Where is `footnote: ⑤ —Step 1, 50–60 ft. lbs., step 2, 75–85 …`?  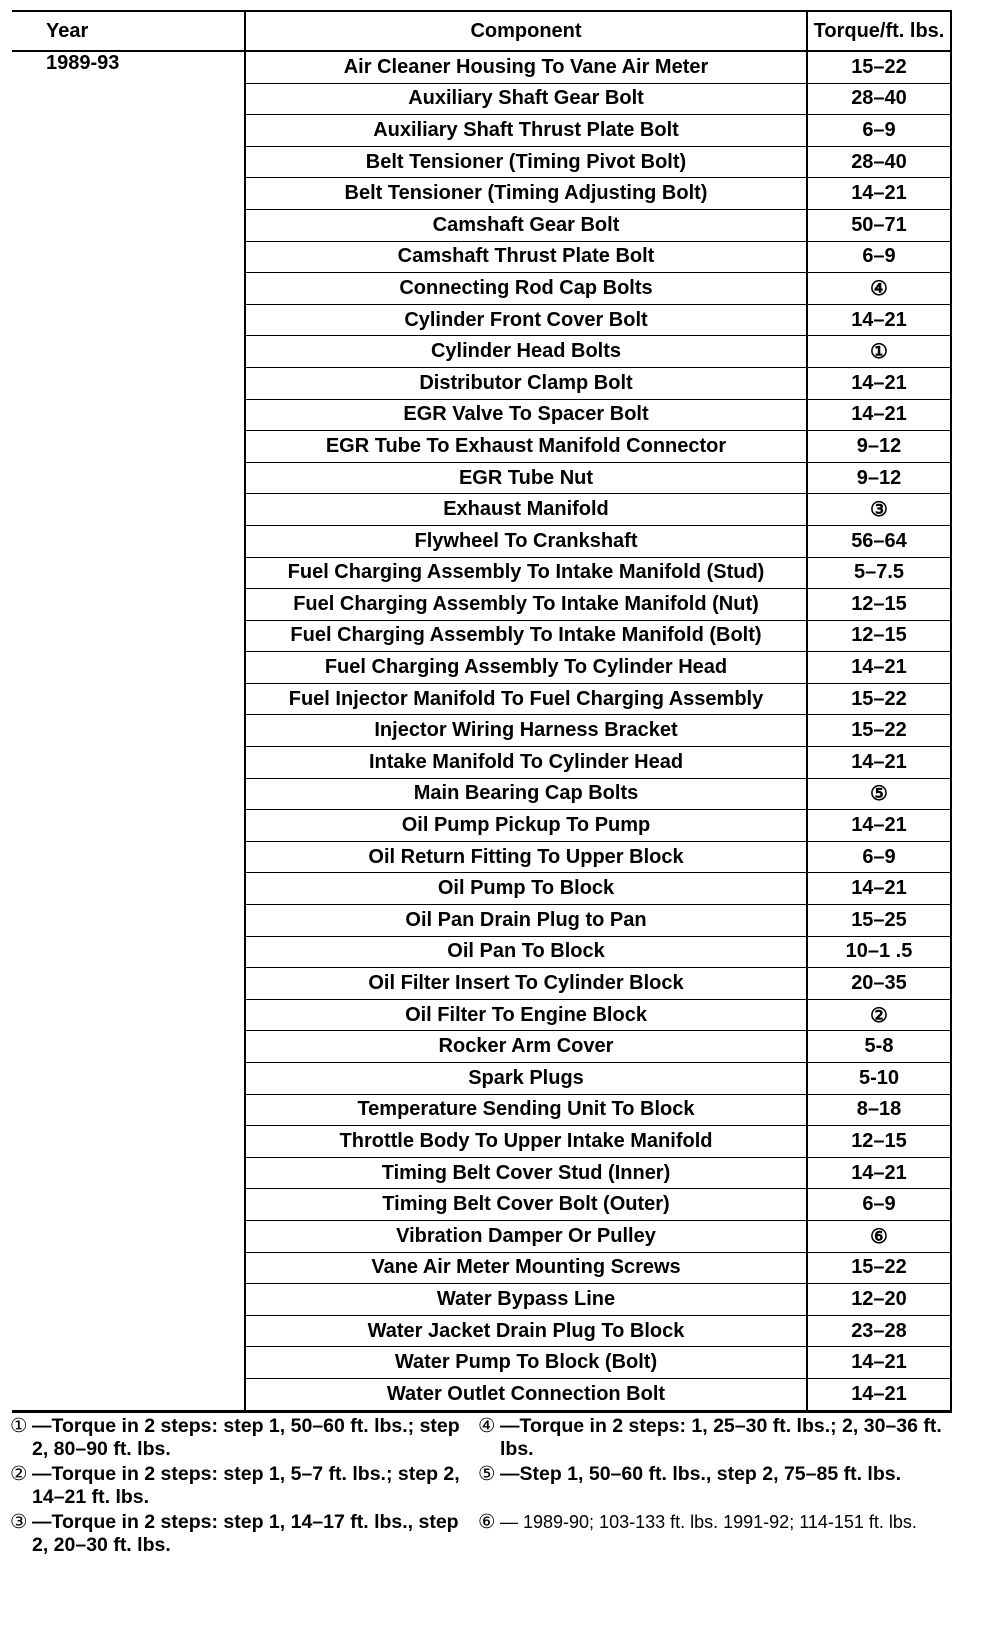 footnote: ⑤ —Step 1, 50–60 ft. lbs., step 2, 75–85 … is located at coordinates (728, 1486).